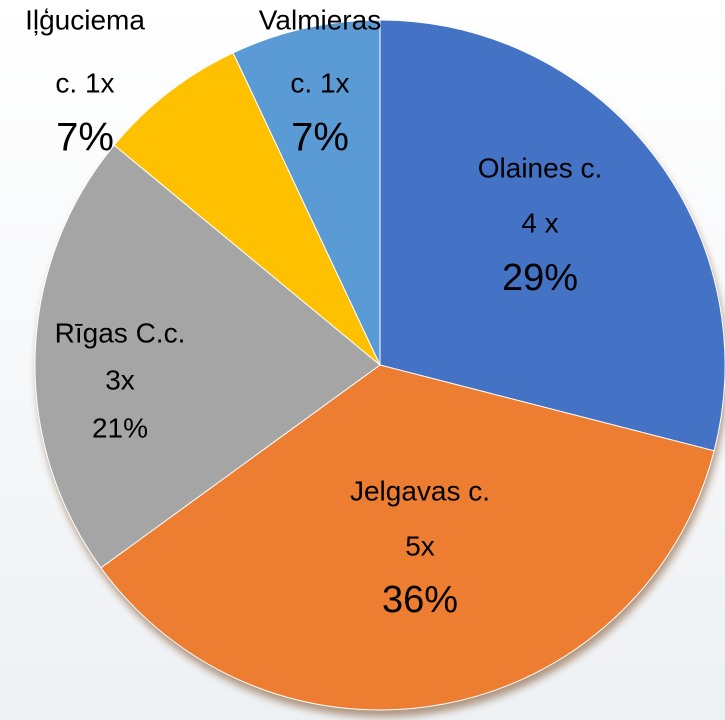  I want to click on slice-name: Jelgavas c., so click(420, 490).